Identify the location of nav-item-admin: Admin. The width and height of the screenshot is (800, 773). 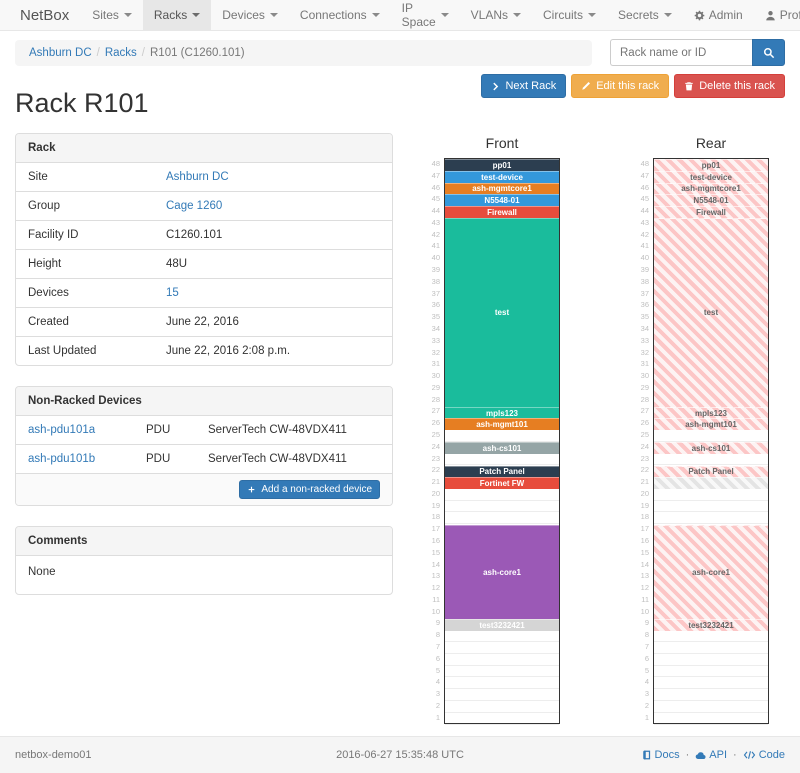
(718, 15).